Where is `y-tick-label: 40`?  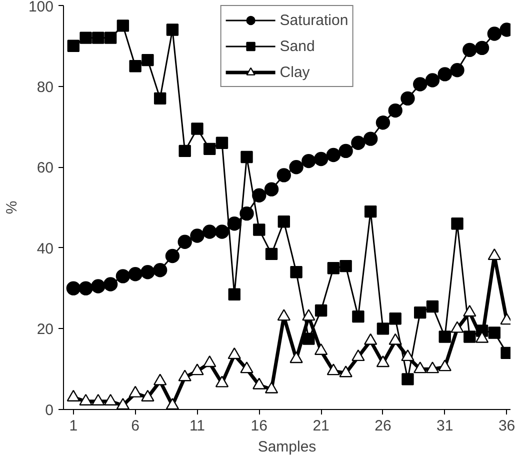
y-tick-label: 40 is located at coordinates (45, 249).